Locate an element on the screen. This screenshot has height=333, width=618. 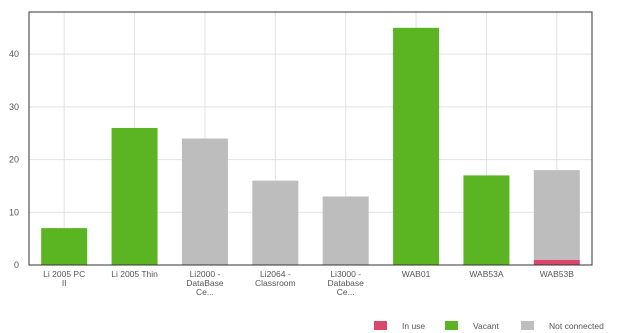
x-tick-label: Li 2005 PC II is located at coordinates (64, 278).